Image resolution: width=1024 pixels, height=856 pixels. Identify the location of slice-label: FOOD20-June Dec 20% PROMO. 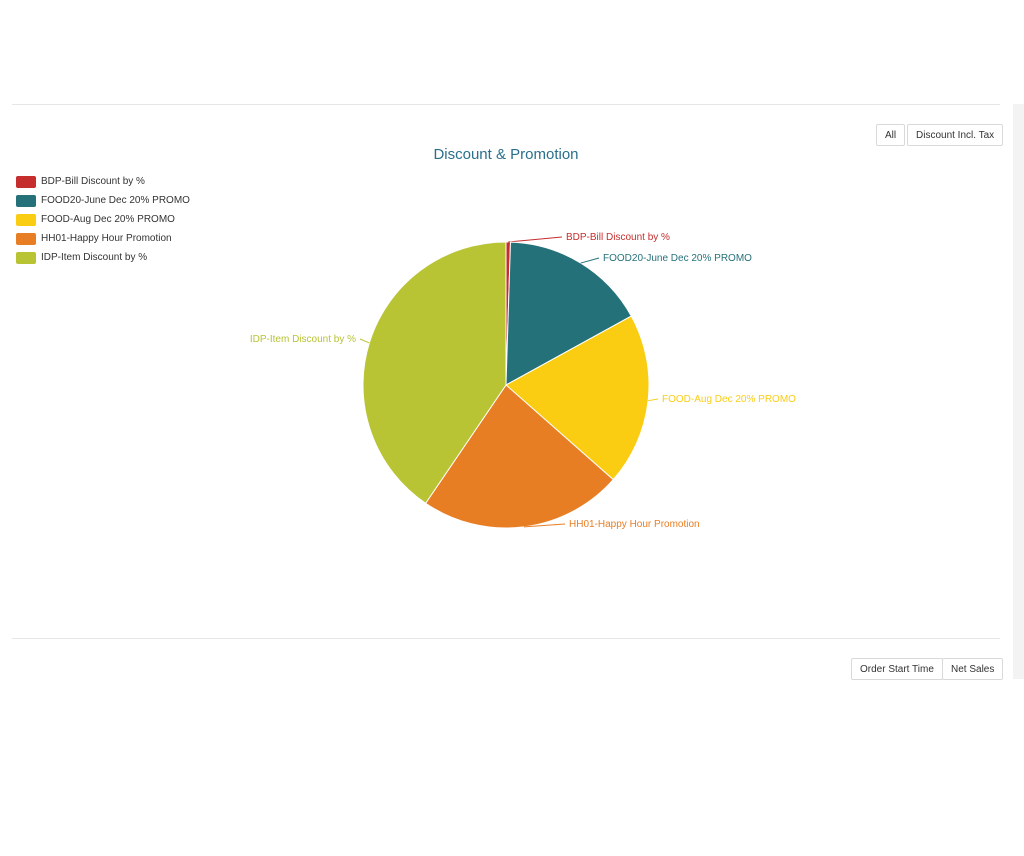
(677, 258).